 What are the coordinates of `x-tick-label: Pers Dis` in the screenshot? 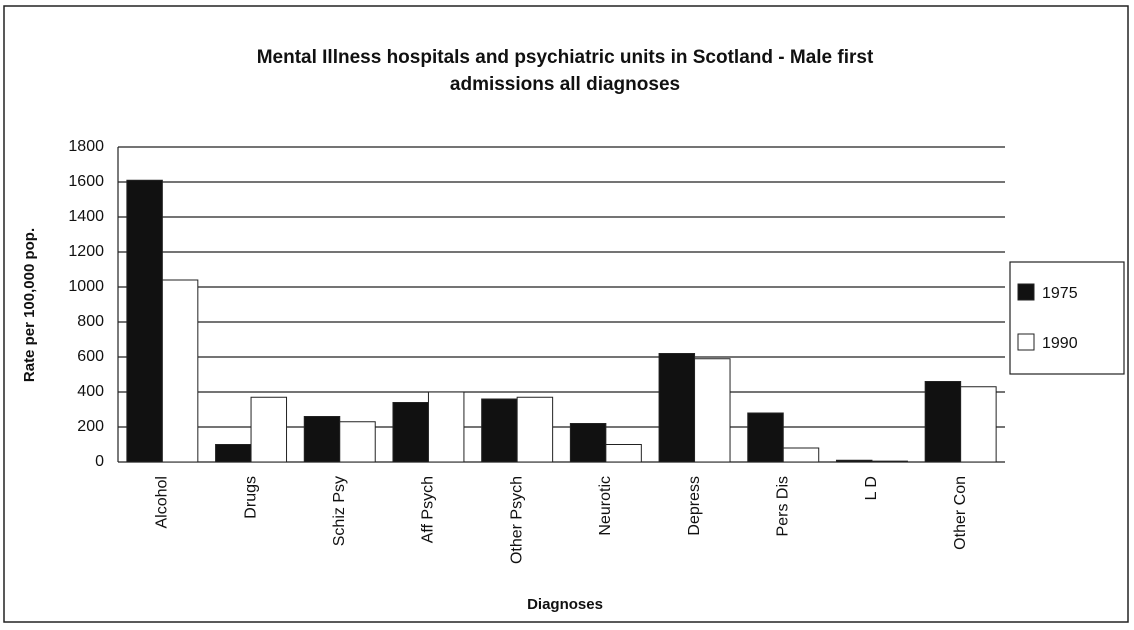 It's located at (782, 506).